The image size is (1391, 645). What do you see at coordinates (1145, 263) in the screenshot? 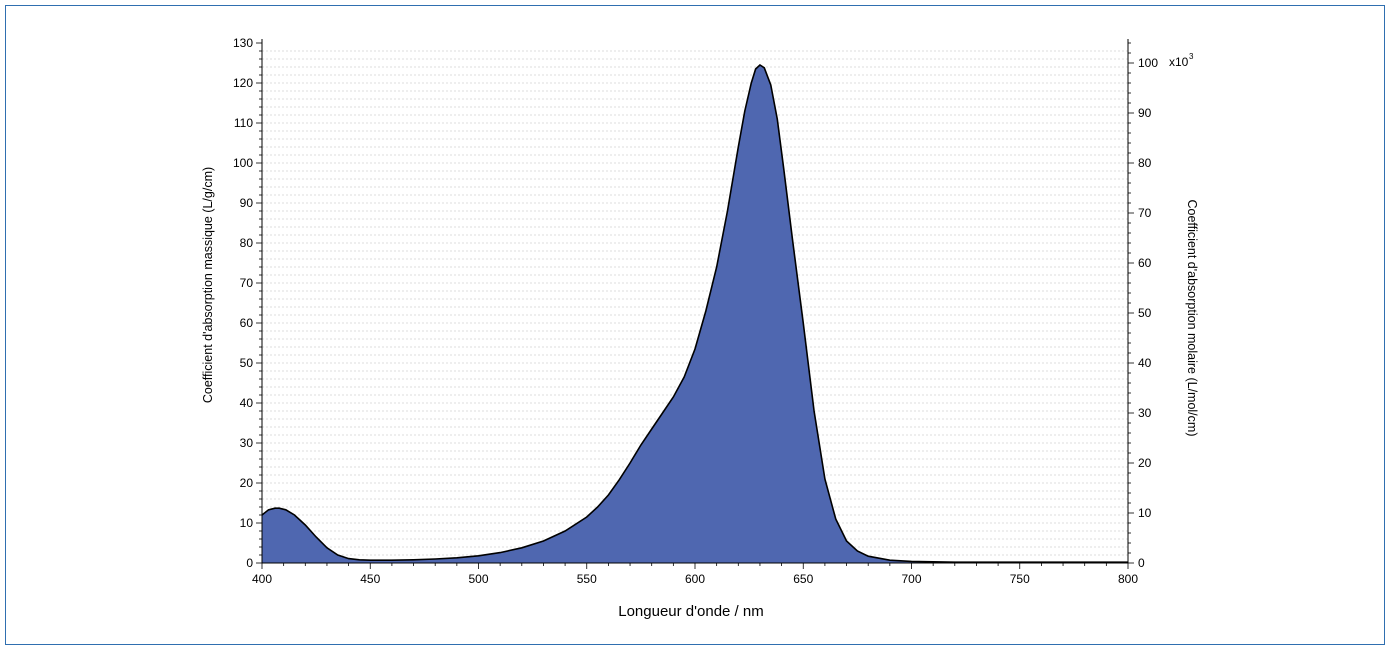
I see `right-tick-label: 60` at bounding box center [1145, 263].